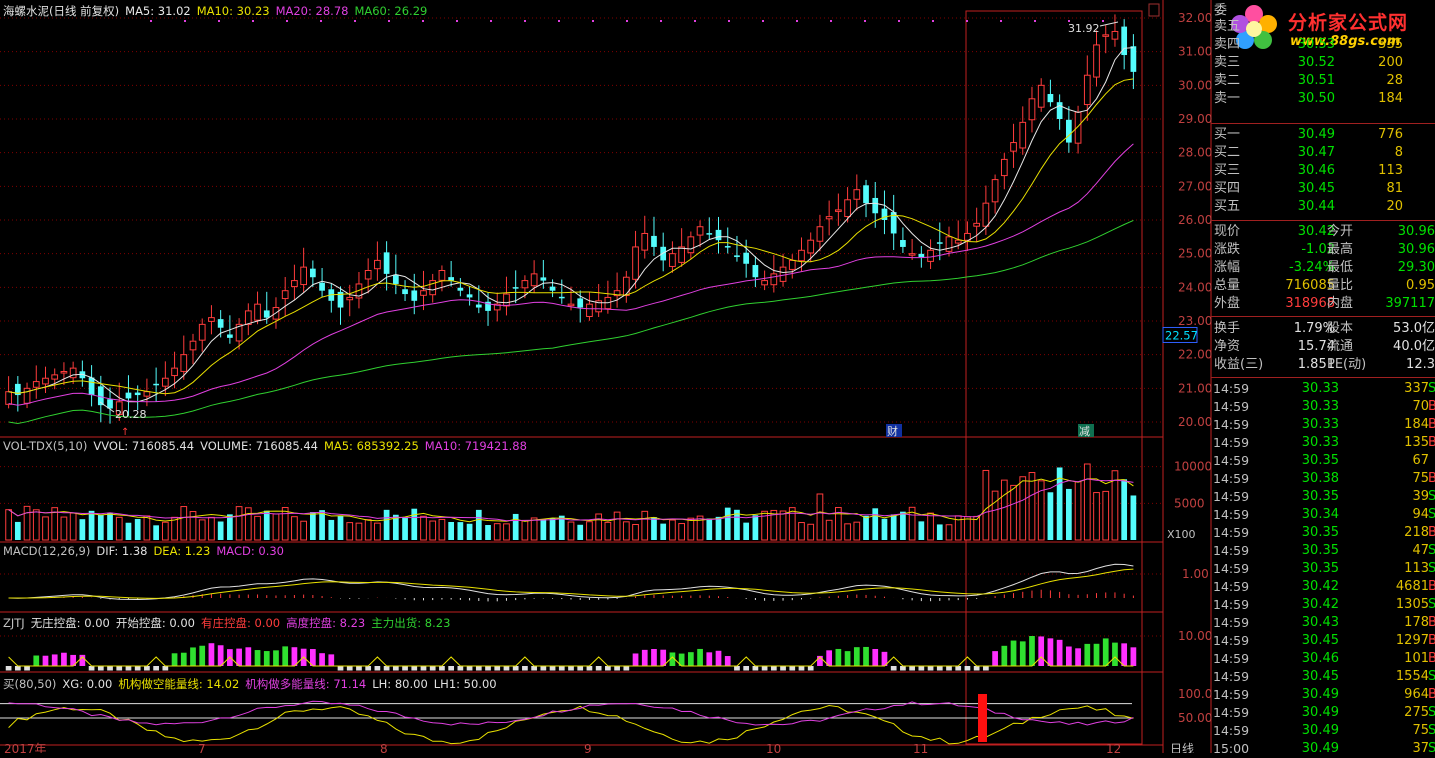 The width and height of the screenshot is (1435, 758). What do you see at coordinates (107, 407) in the screenshot?
I see `low-price-pointer` at bounding box center [107, 407].